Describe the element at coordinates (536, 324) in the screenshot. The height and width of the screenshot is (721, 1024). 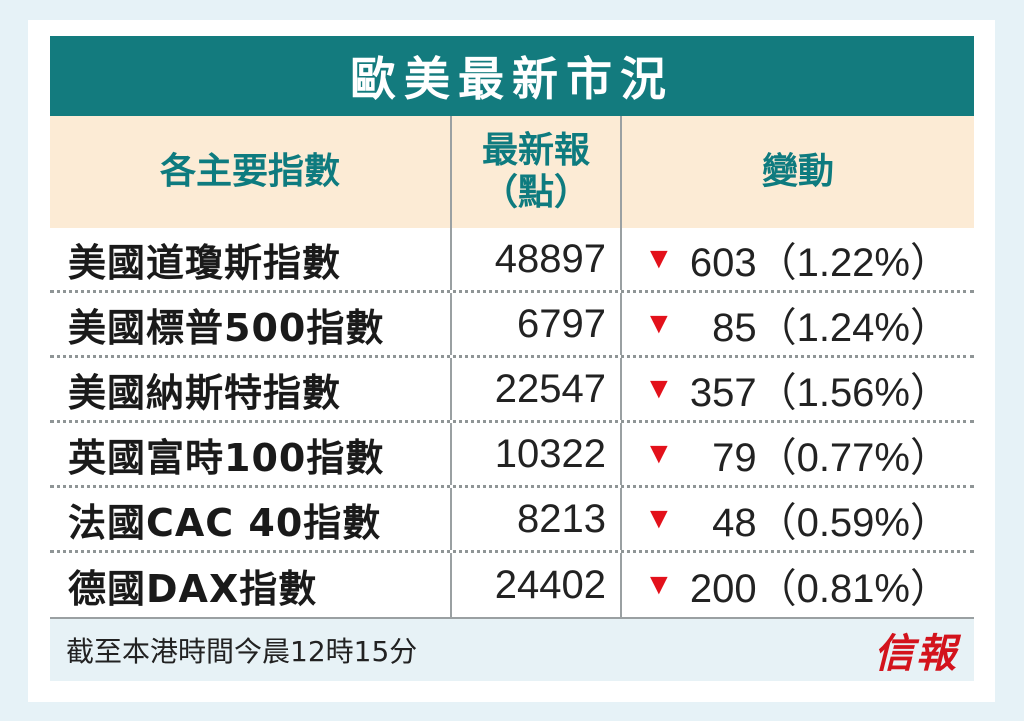
I see `latest-value: 6797` at that location.